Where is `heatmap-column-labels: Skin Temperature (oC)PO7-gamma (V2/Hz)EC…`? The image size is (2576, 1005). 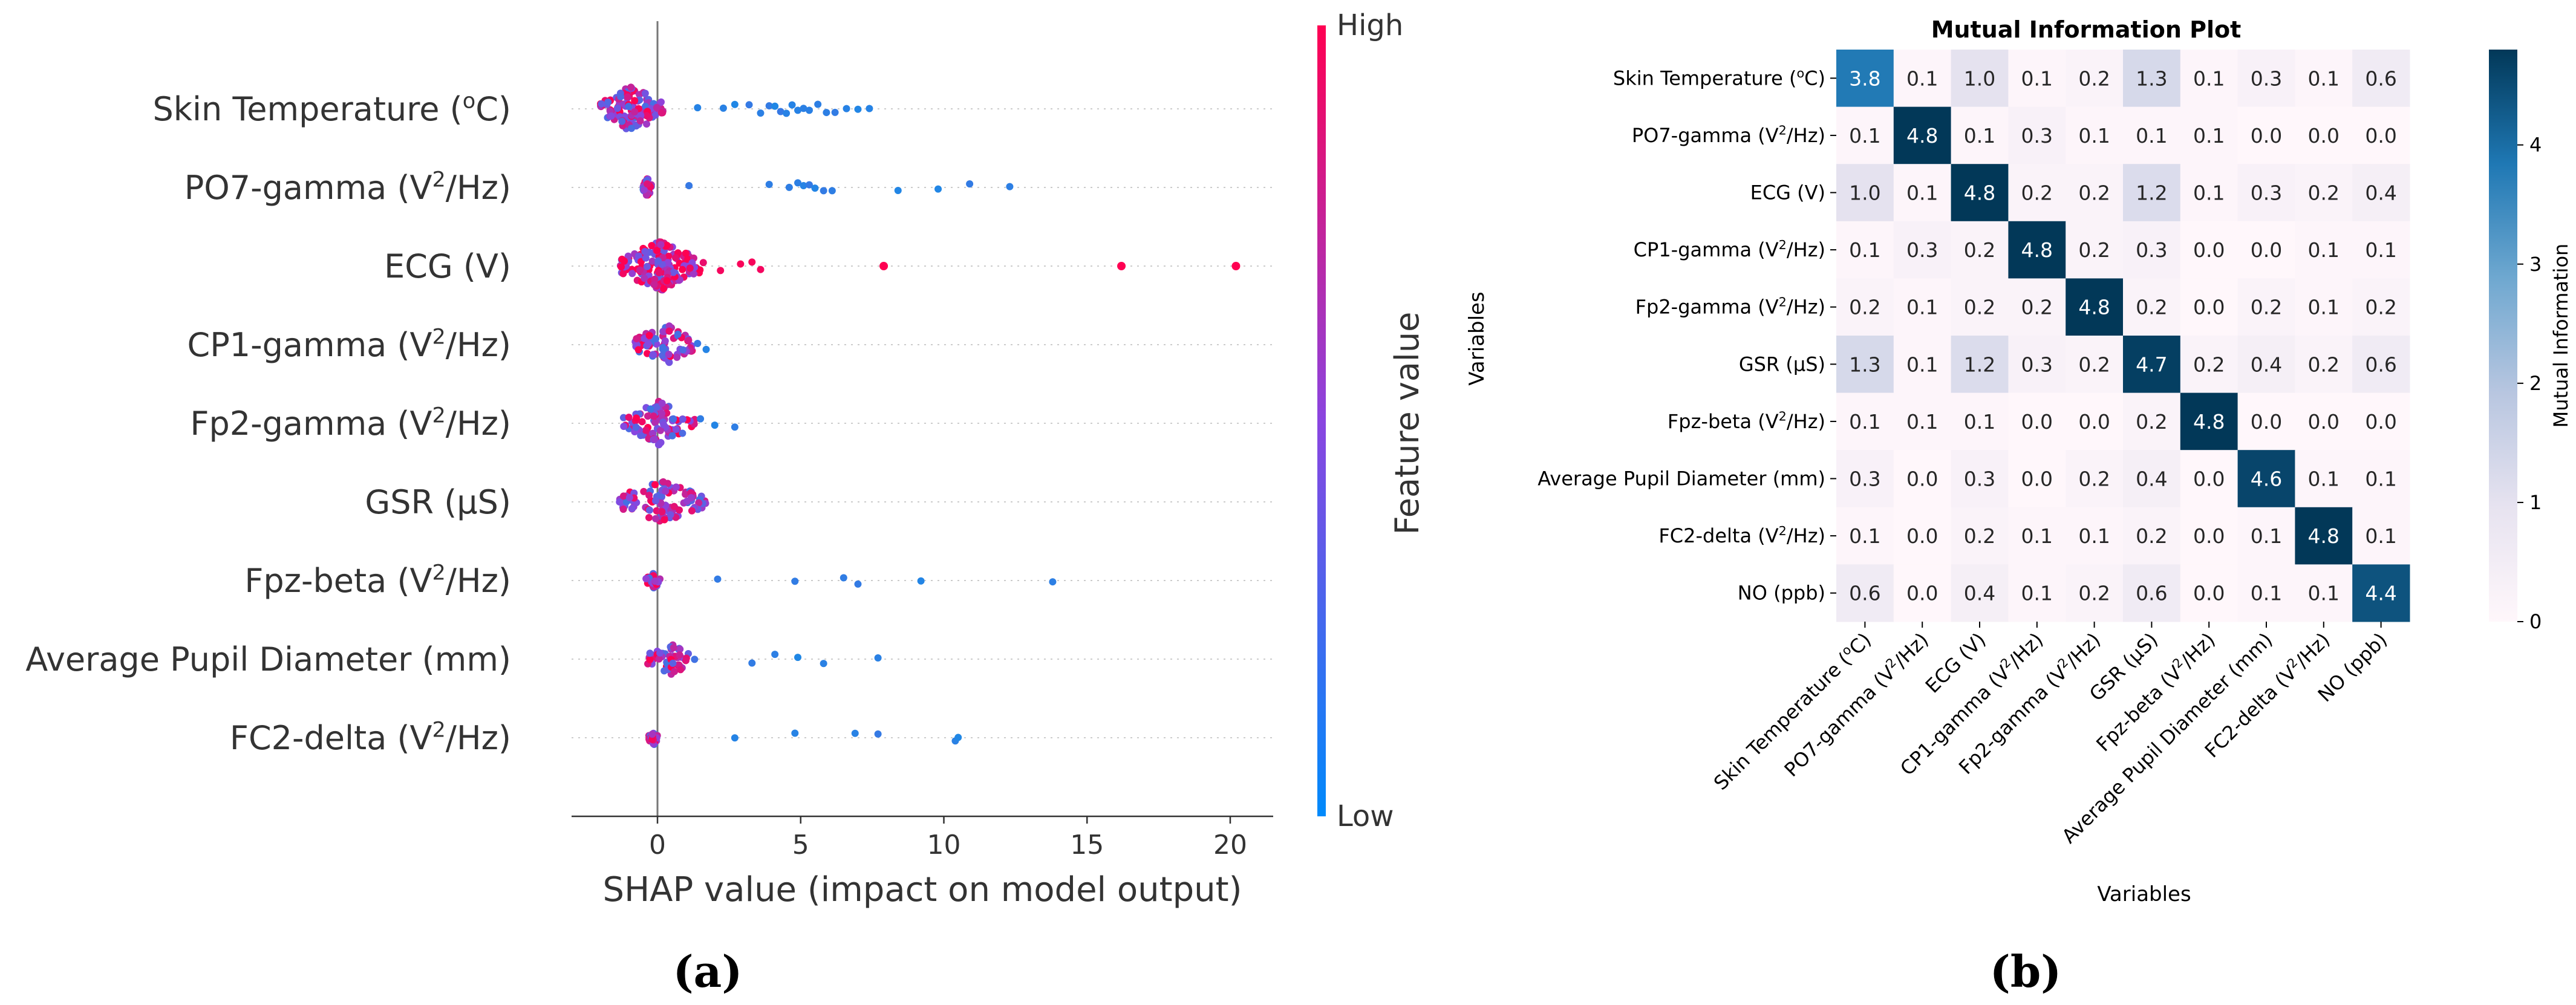 heatmap-column-labels: Skin Temperature (oC)PO7-gamma (V2/Hz)EC… is located at coordinates (2050, 735).